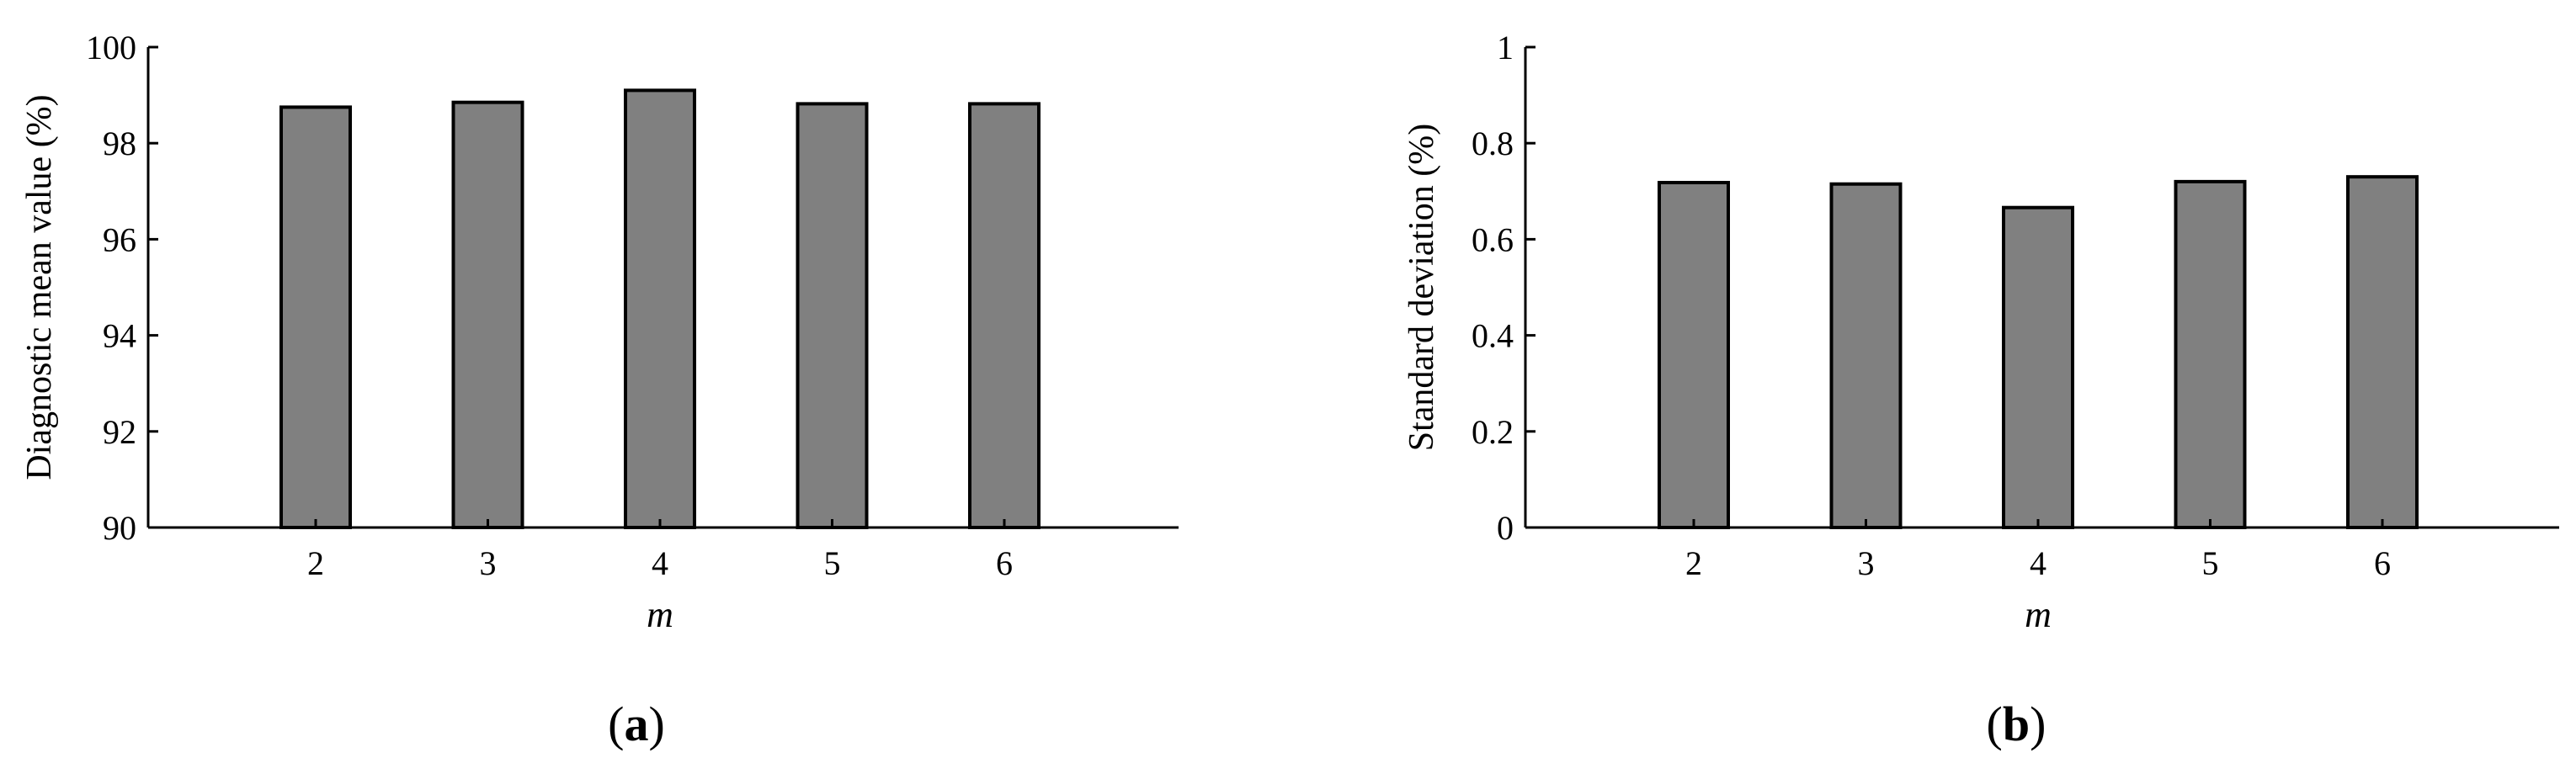 The image size is (2576, 774). I want to click on panel-label: (b), so click(2017, 724).